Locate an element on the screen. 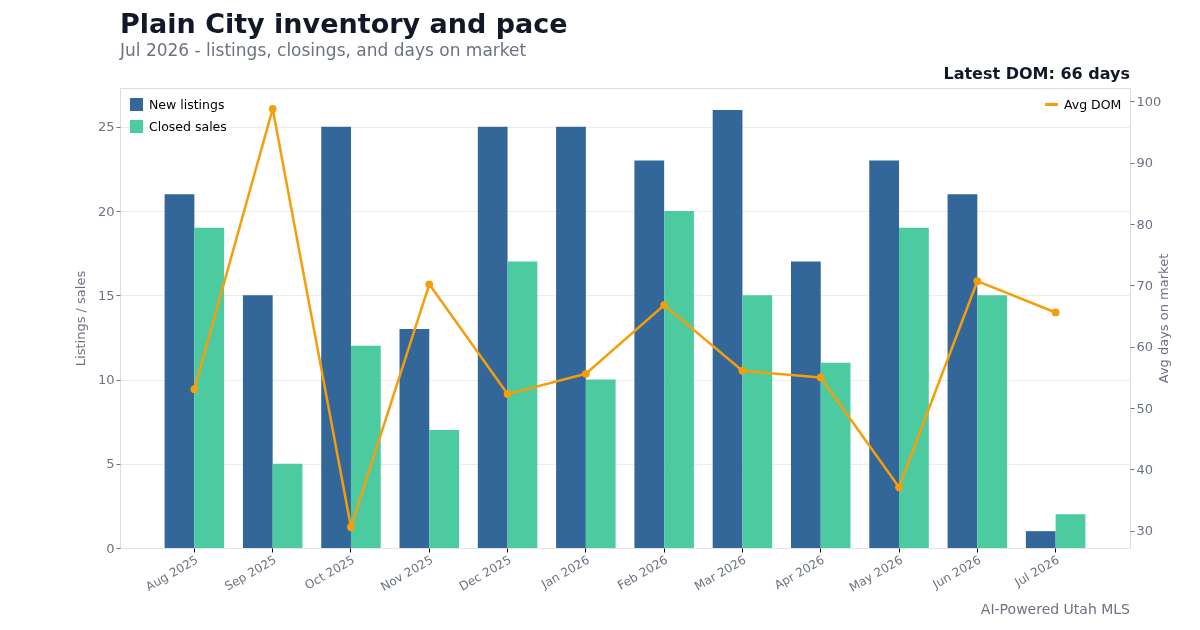  y2-tick-label: 40 is located at coordinates (1145, 469).